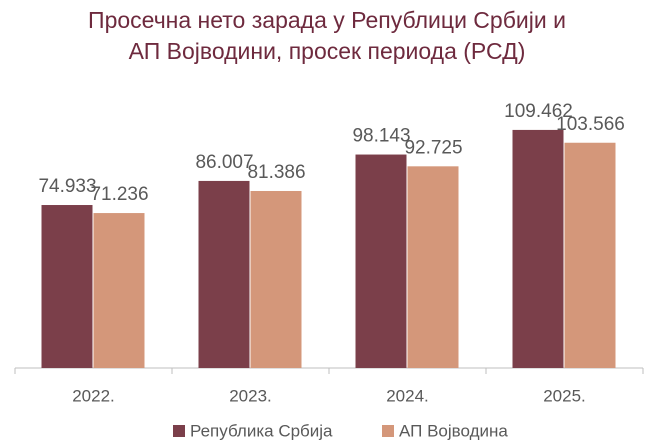 The image size is (655, 446). What do you see at coordinates (119, 194) in the screenshot?
I see `data-label: 71.236` at bounding box center [119, 194].